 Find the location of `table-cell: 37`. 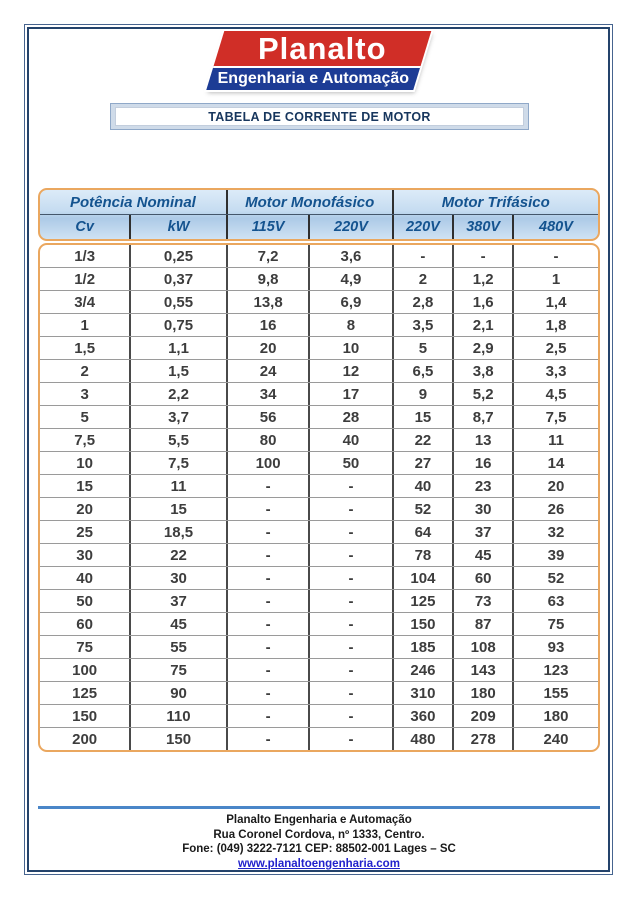

table-cell: 37 is located at coordinates (482, 532).